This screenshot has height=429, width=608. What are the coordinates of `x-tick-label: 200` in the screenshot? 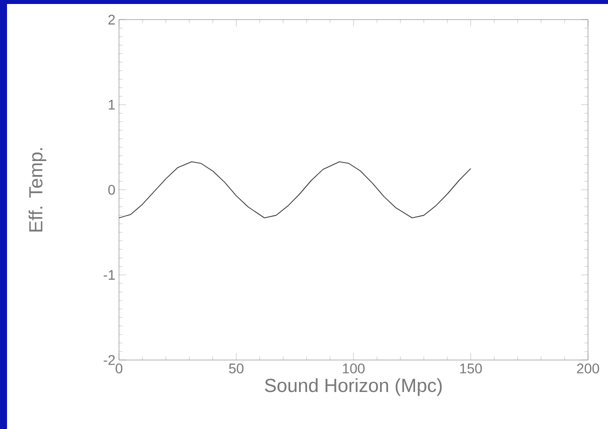 It's located at (588, 369).